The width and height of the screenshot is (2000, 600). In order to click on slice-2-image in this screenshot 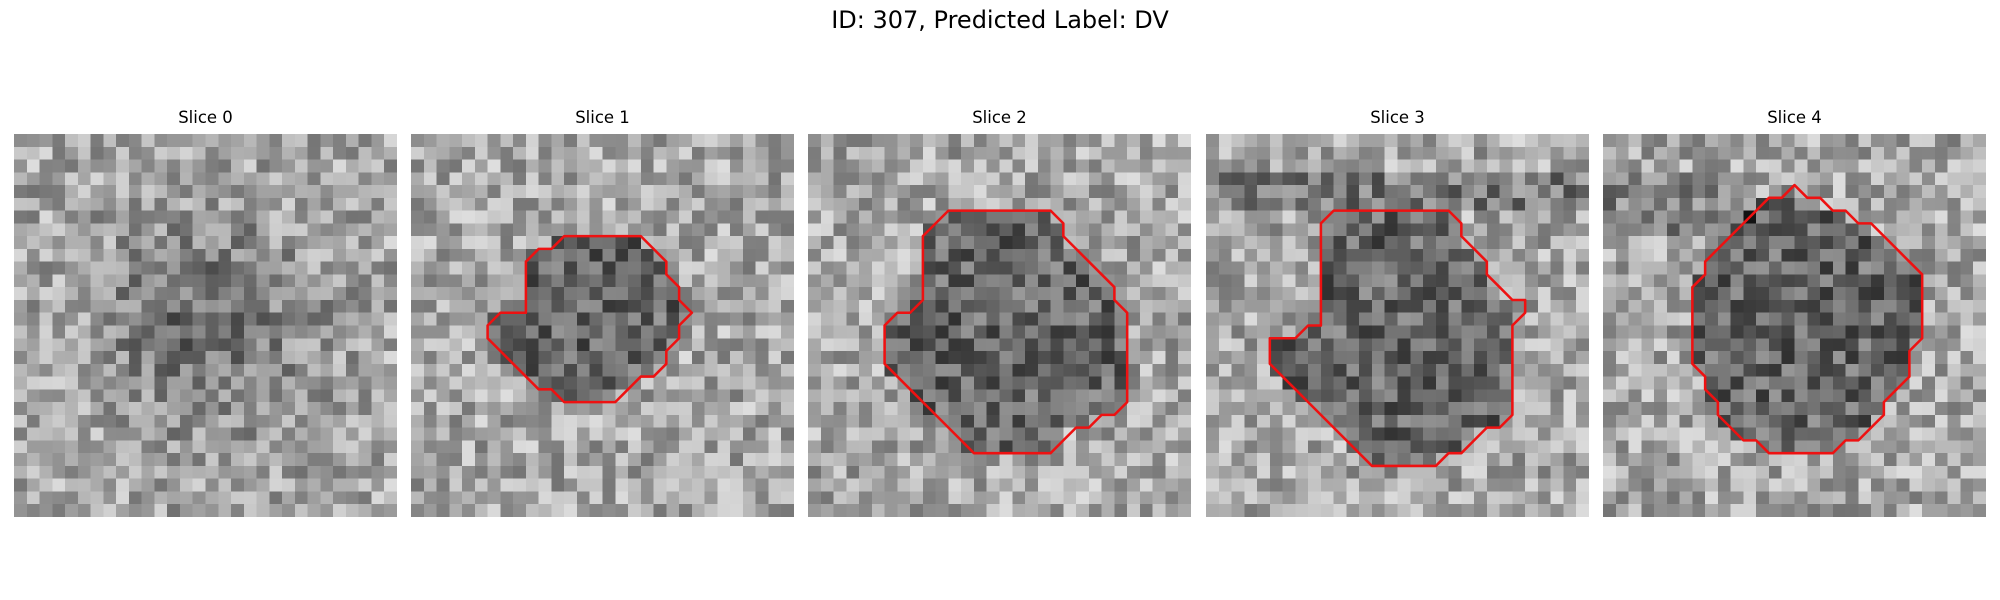, I will do `click(999, 325)`.